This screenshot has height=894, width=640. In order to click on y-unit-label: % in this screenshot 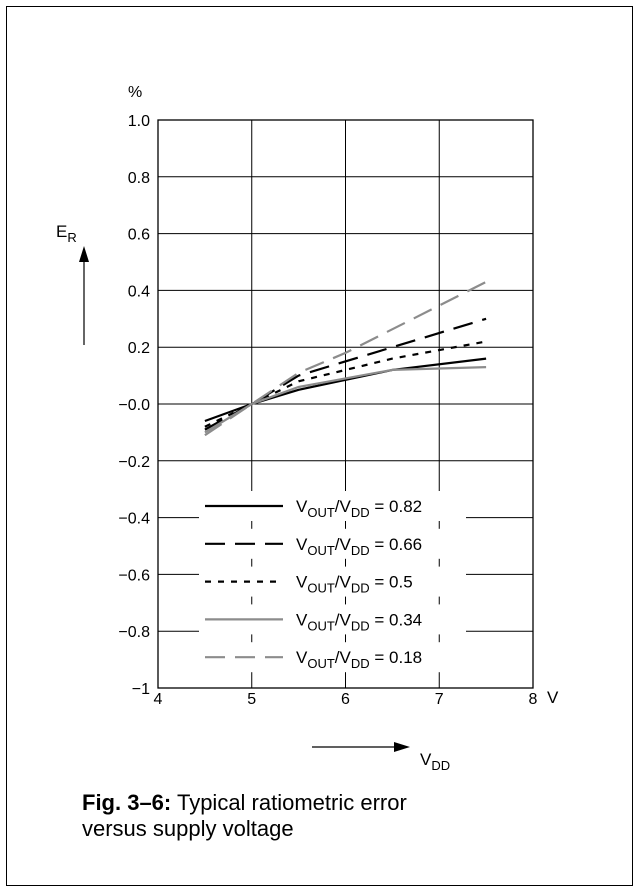, I will do `click(135, 92)`.